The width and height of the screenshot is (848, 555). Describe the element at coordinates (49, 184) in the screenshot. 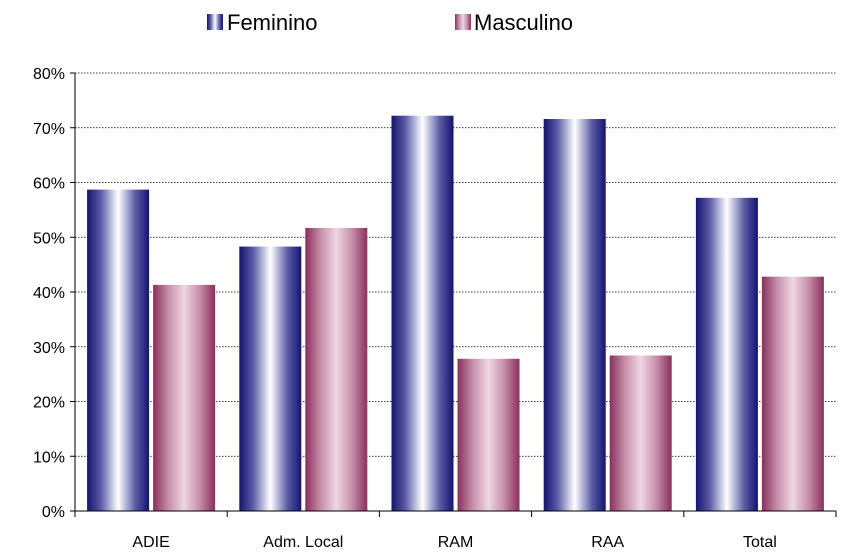

I see `y-tick-label: 60%` at that location.